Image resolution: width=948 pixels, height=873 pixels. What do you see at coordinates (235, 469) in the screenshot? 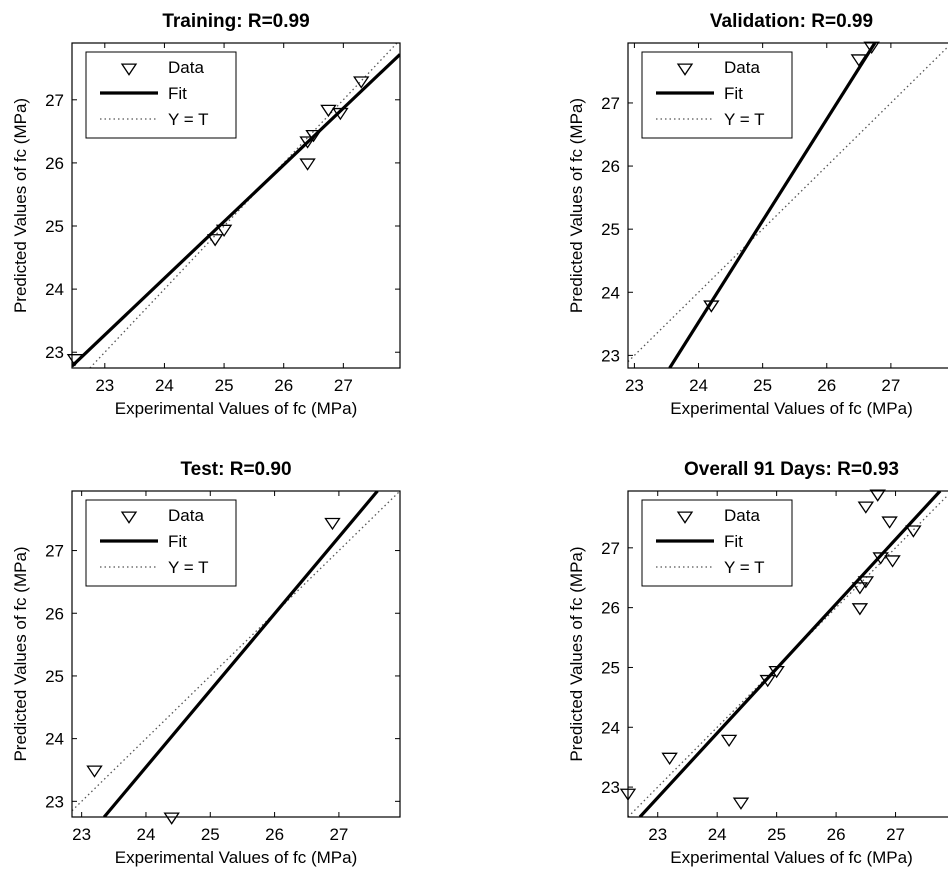
I see `chart-title: Test: R=0.90` at bounding box center [235, 469].